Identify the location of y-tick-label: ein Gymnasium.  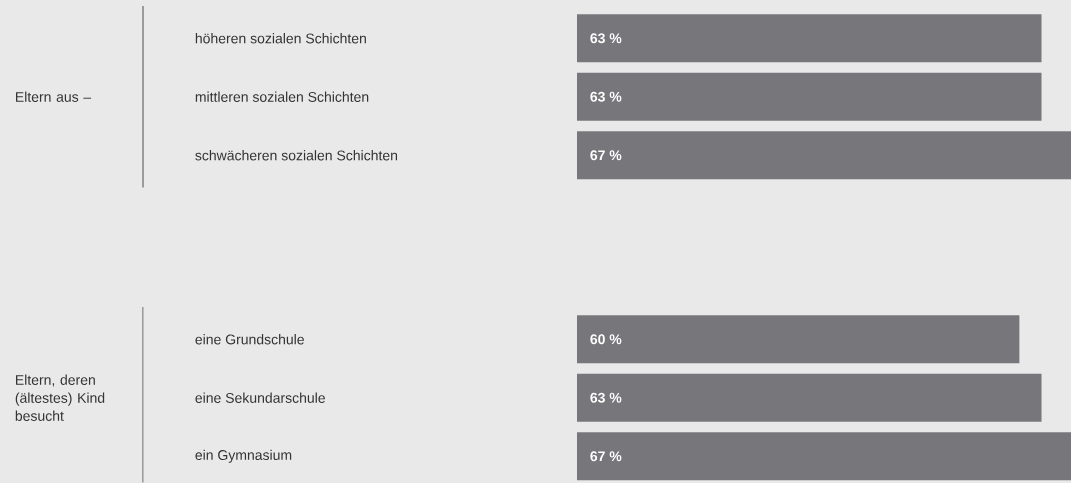
(243, 456).